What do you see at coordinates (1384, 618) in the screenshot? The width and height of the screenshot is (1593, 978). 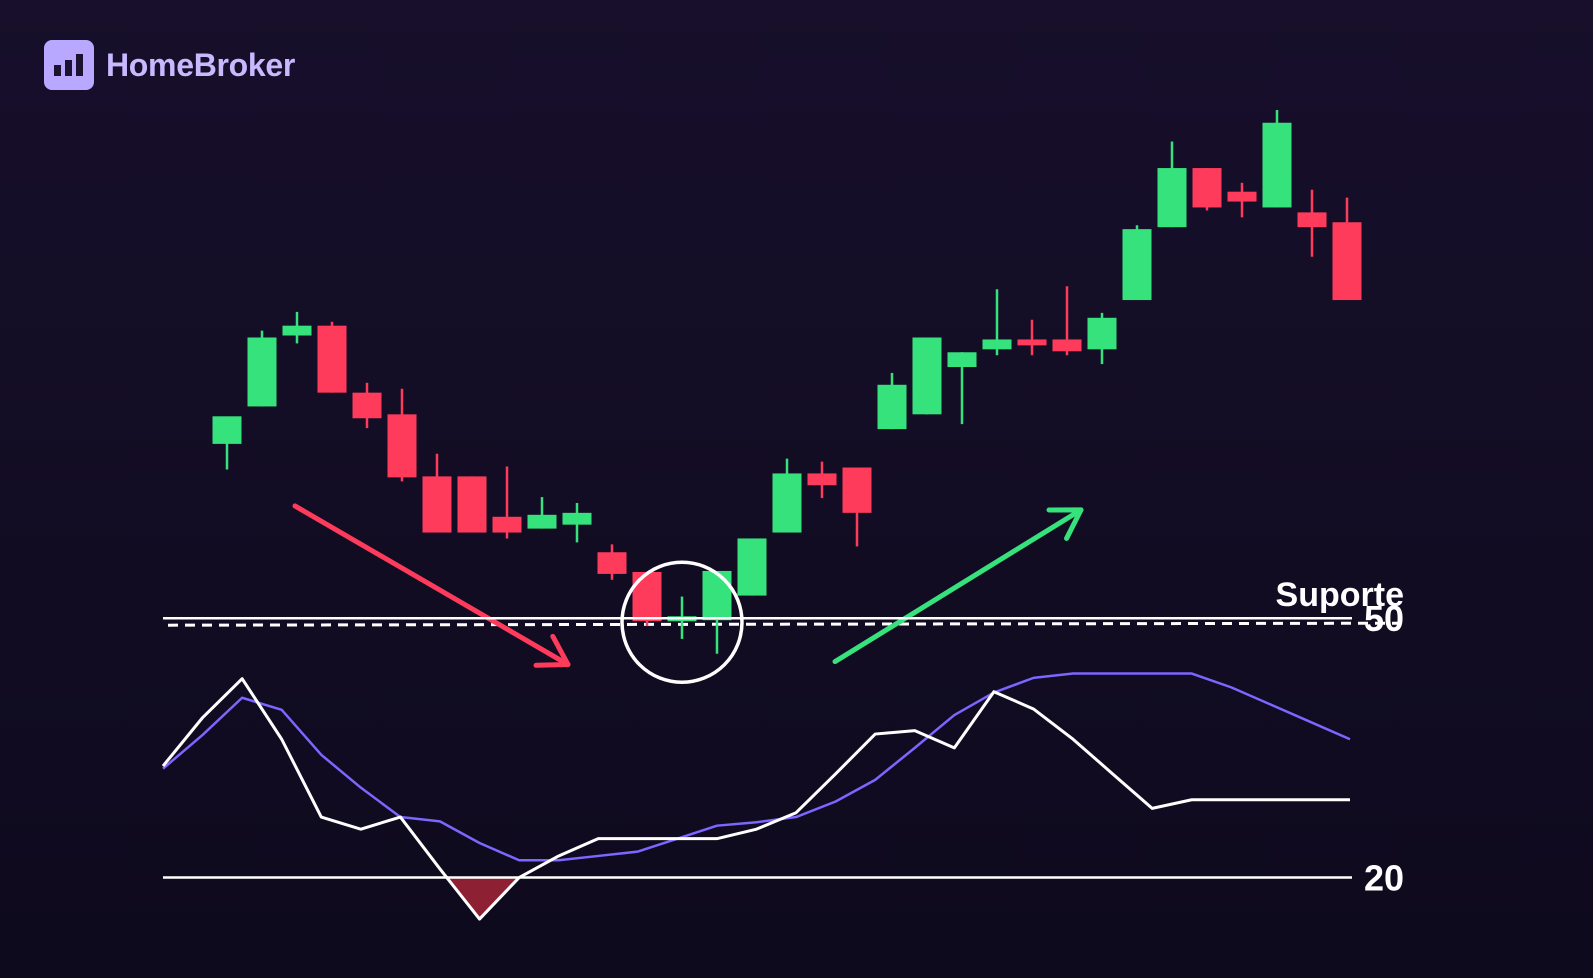 I see `level-label-50: 50` at bounding box center [1384, 618].